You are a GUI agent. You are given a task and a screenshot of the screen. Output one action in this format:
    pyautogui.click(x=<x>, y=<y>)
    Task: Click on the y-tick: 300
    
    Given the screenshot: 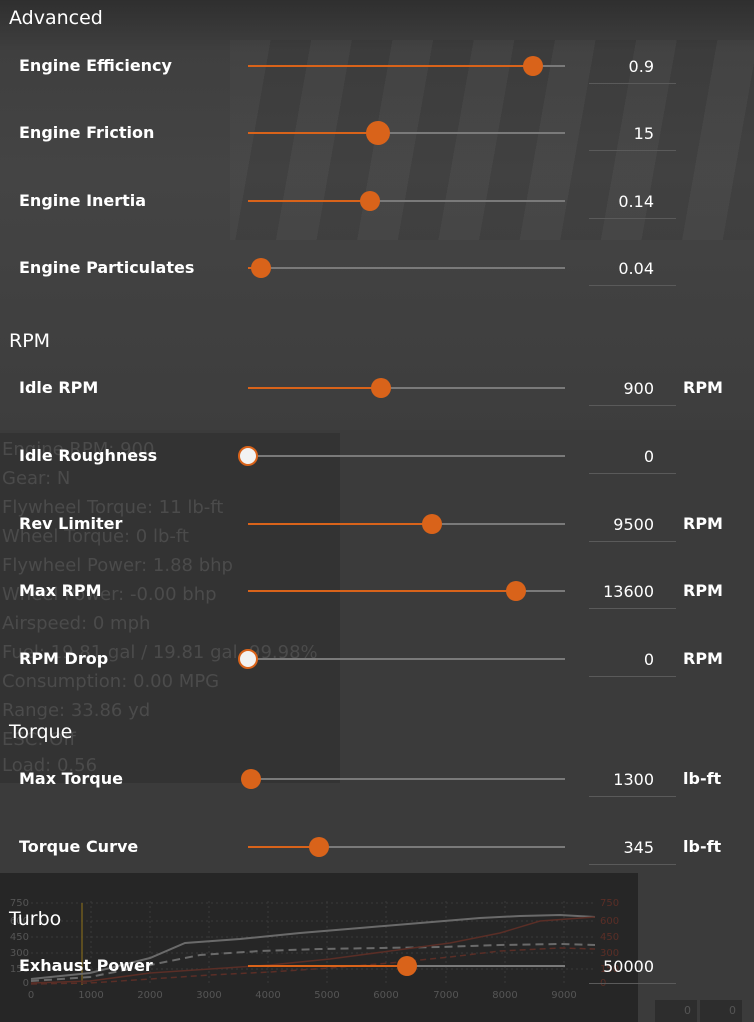 What is the action you would take?
    pyautogui.click(x=19, y=953)
    